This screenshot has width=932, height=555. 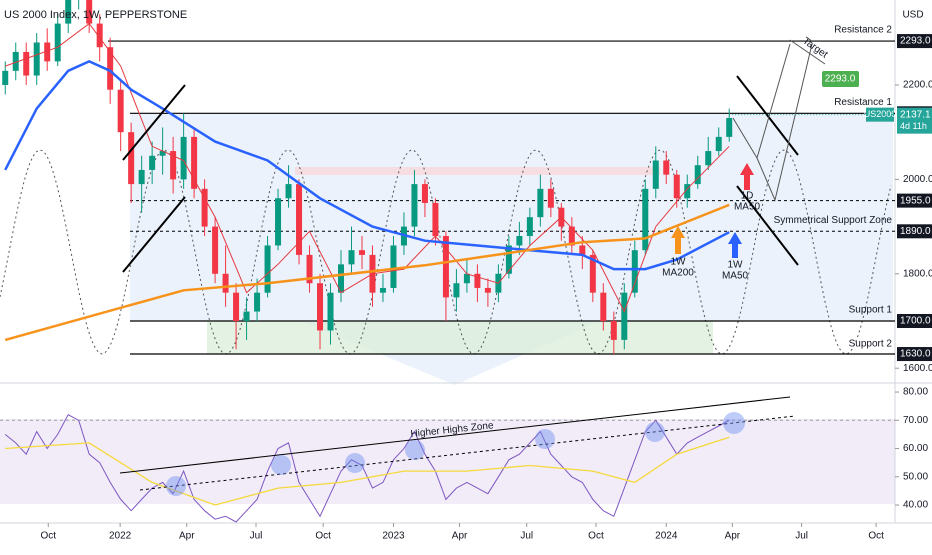 I want to click on rsi-band, so click(x=447, y=461).